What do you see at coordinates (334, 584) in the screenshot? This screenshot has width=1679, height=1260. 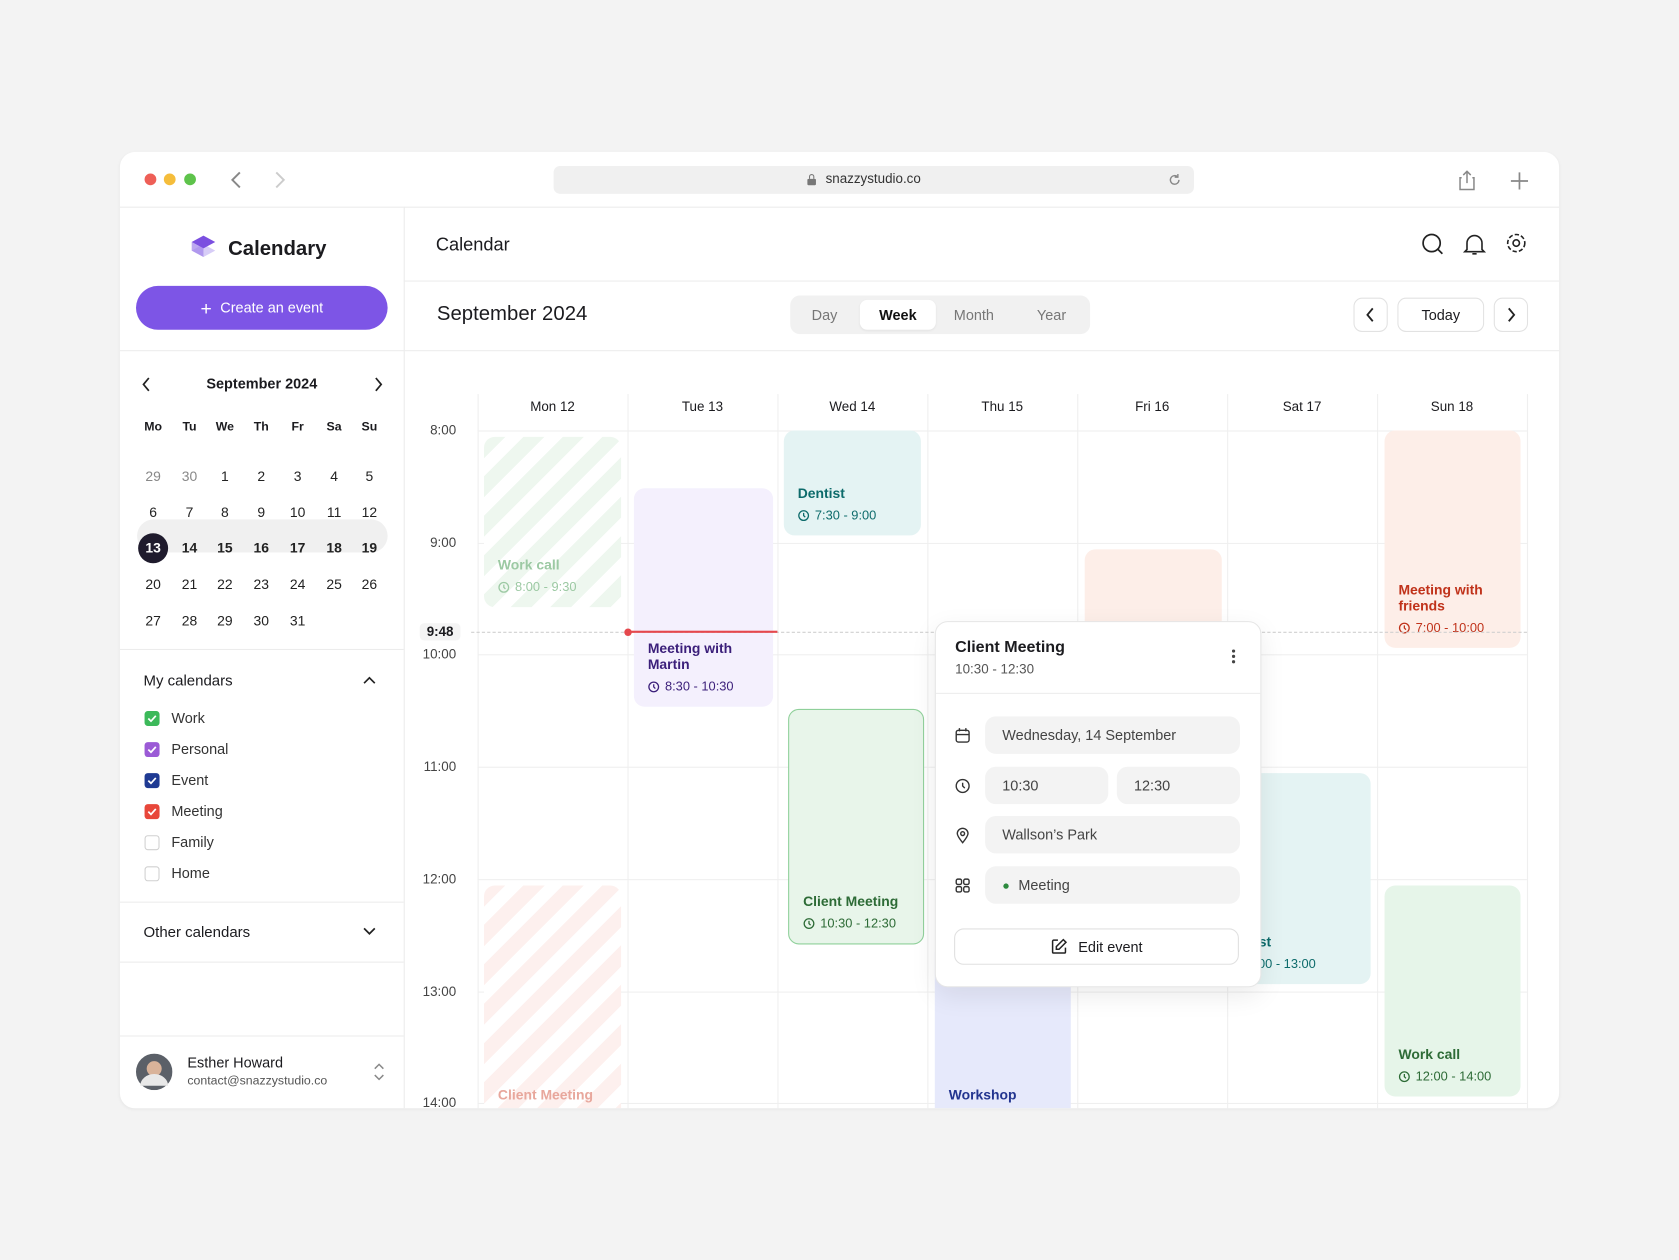 I see `day: 25` at bounding box center [334, 584].